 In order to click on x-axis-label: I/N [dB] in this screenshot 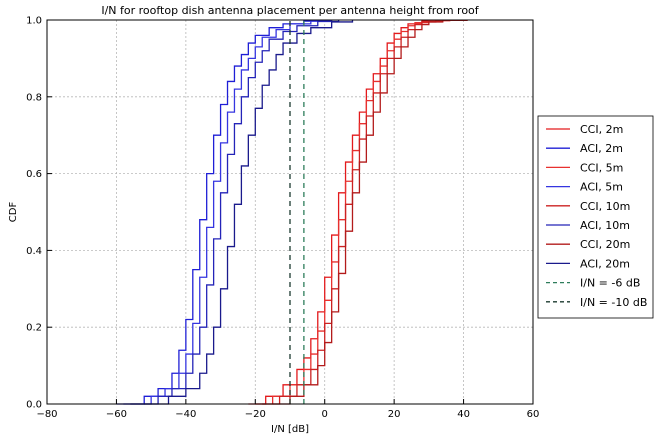, I will do `click(290, 429)`.